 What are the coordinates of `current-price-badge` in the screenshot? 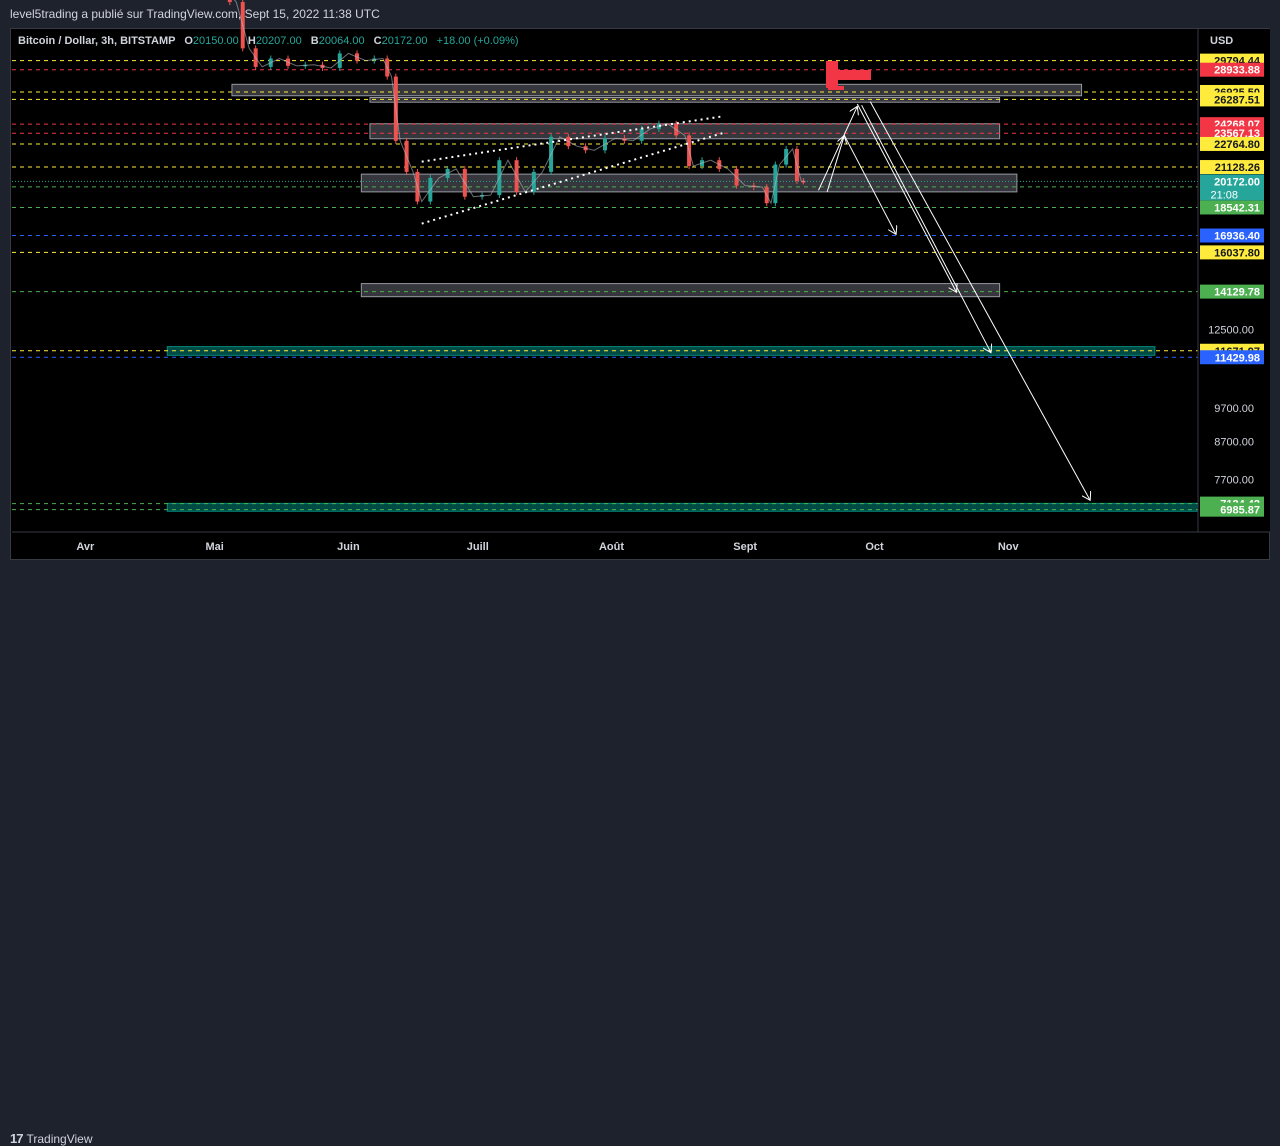 It's located at (1232, 187).